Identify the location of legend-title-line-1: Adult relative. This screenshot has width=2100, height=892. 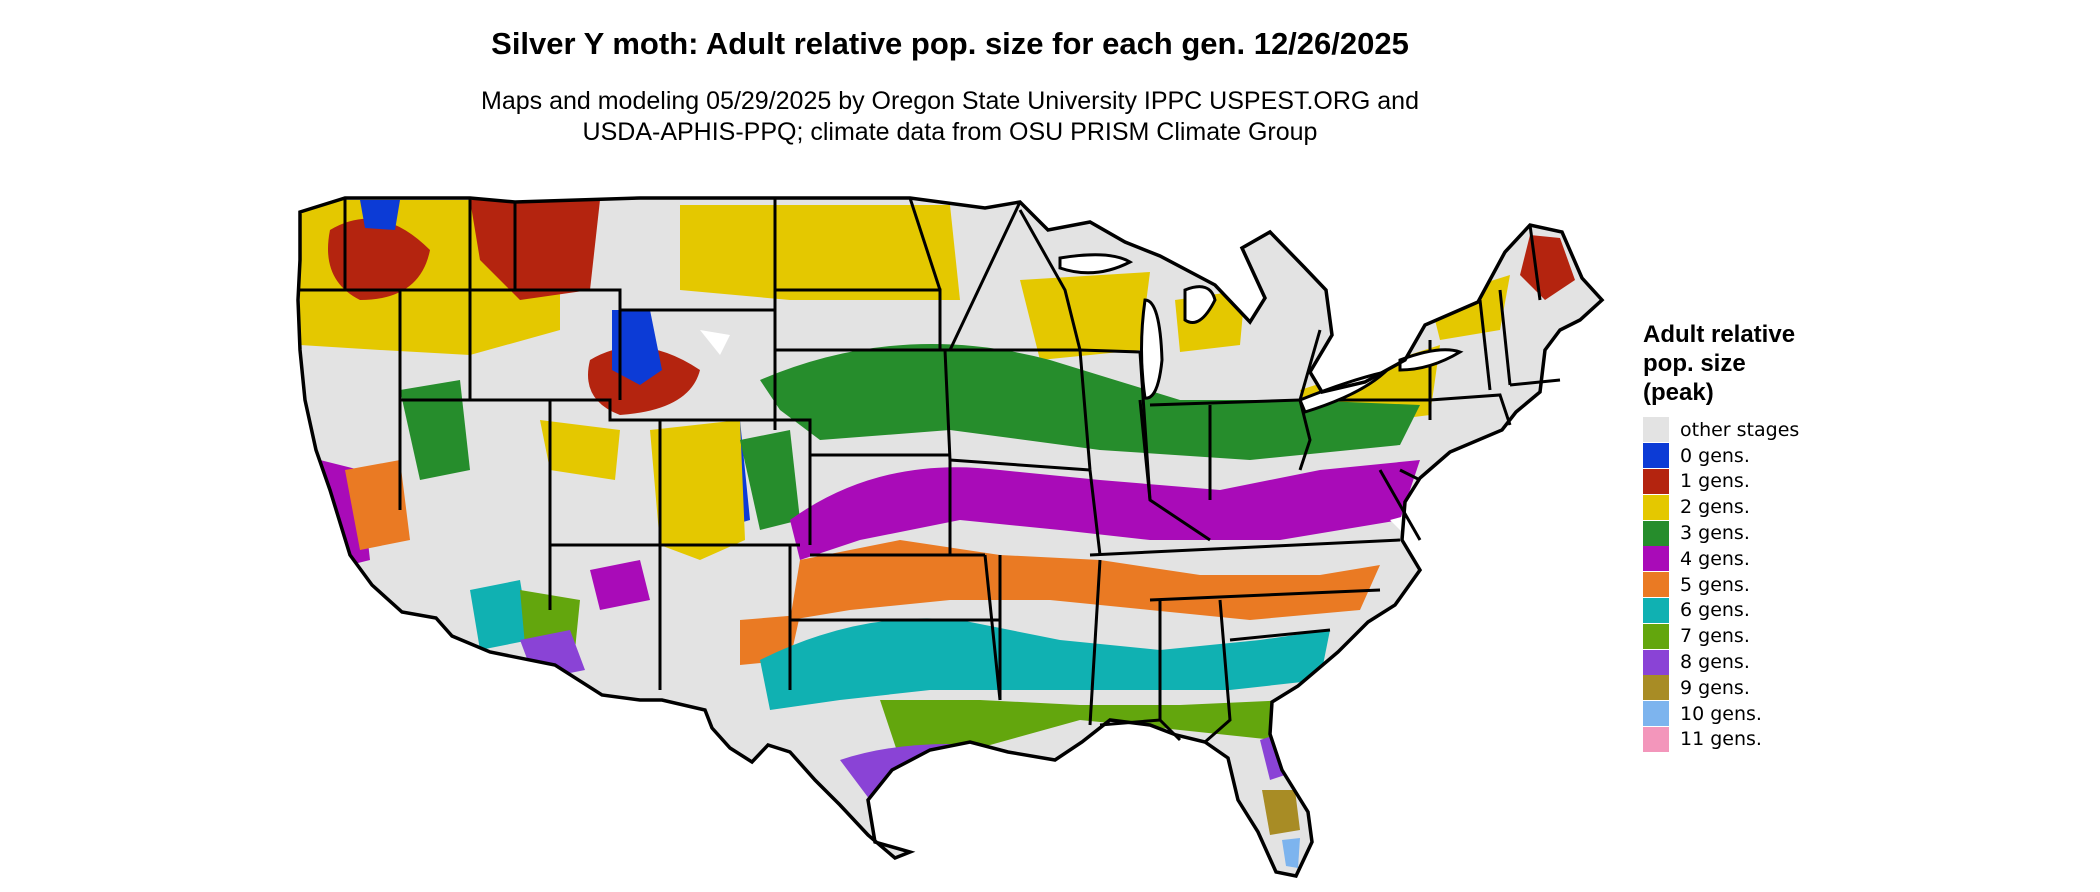
(1719, 334).